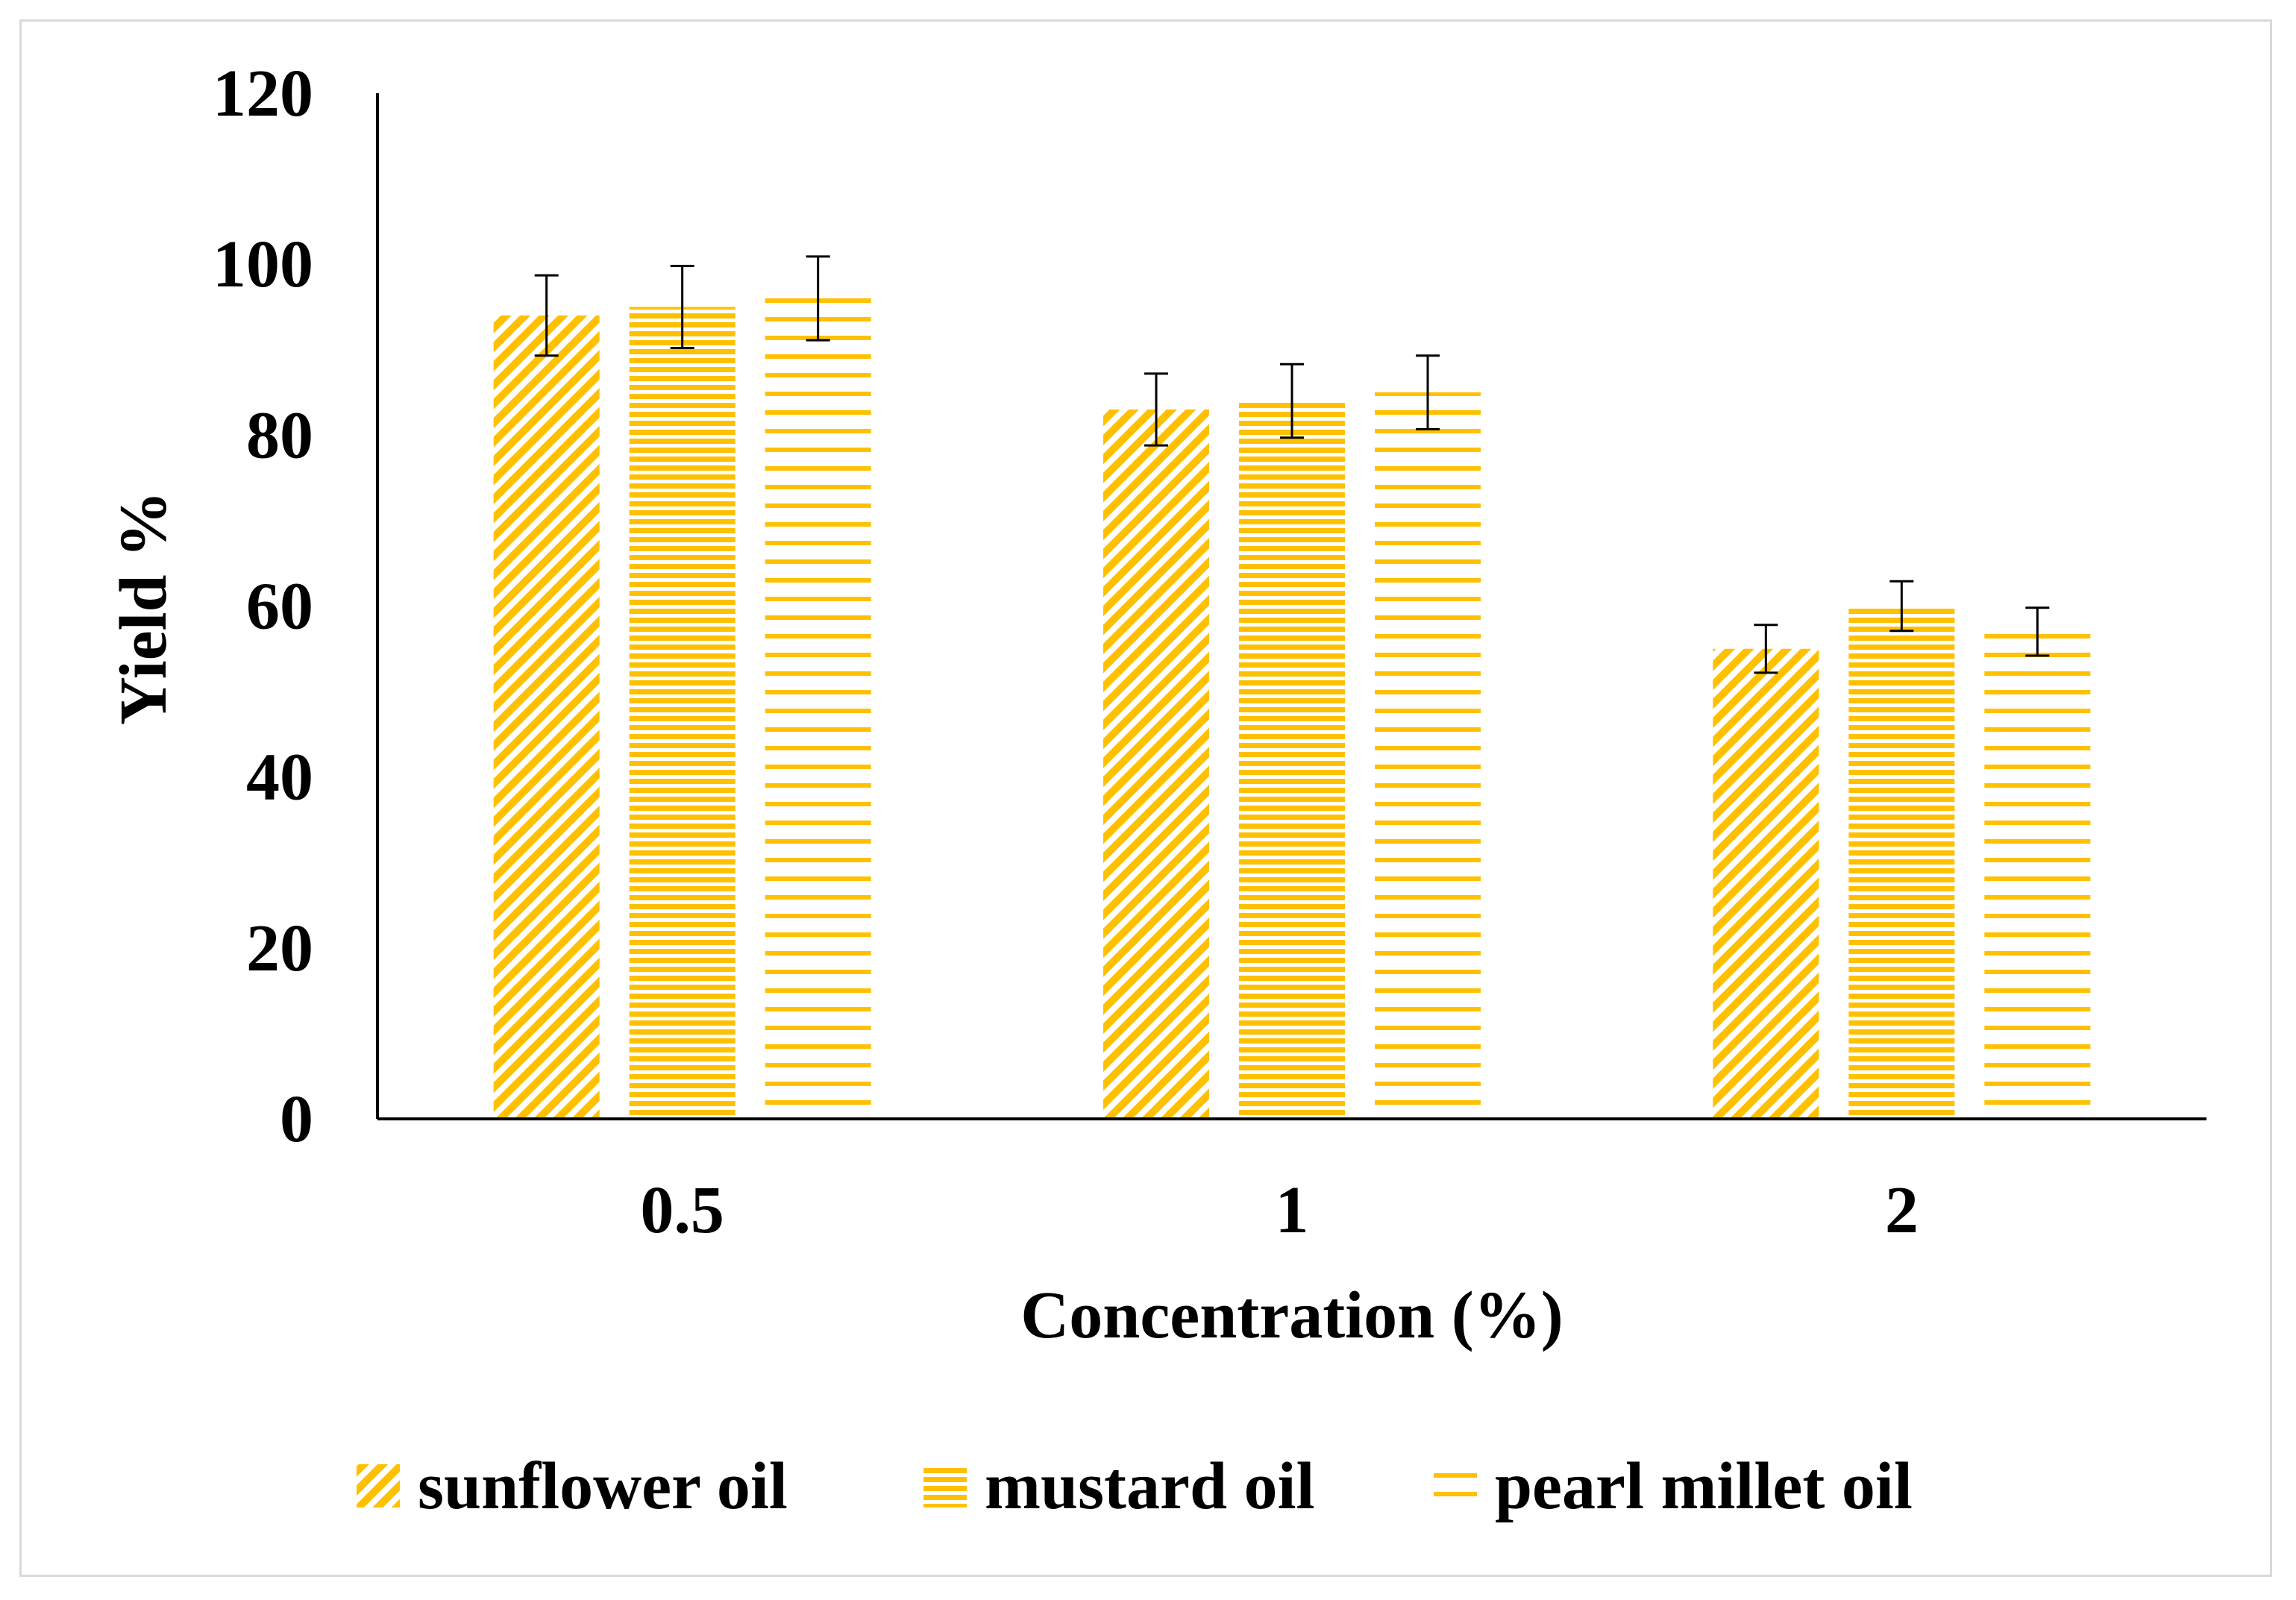 The height and width of the screenshot is (1600, 2296). Describe the element at coordinates (1291, 1315) in the screenshot. I see `x-axis-title: Concentration (%)` at that location.